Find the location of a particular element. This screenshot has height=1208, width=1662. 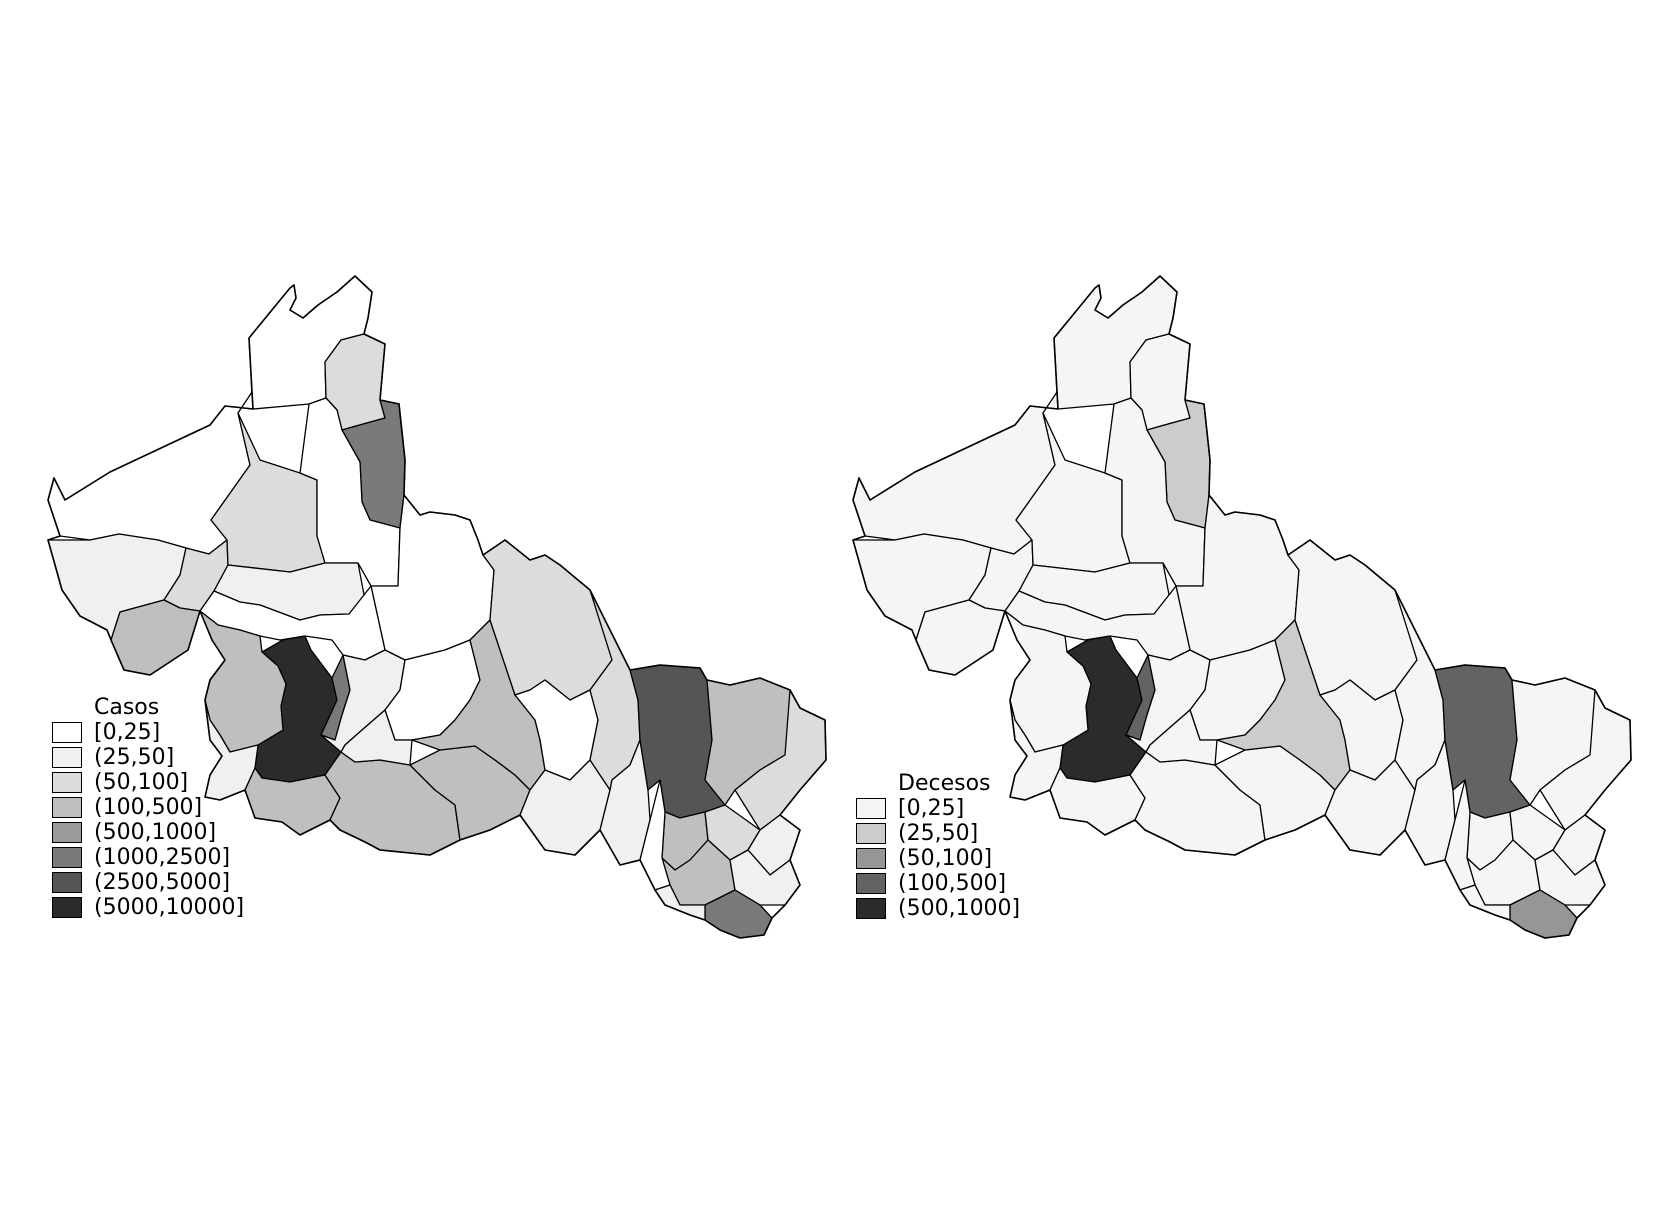

legend-item: (2500,5000] is located at coordinates (148, 882).